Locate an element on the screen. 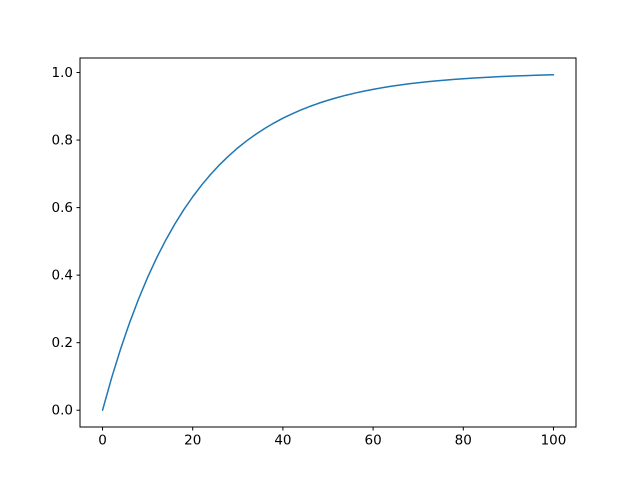 The image size is (640, 480). x-tick-label: 0 is located at coordinates (102, 441).